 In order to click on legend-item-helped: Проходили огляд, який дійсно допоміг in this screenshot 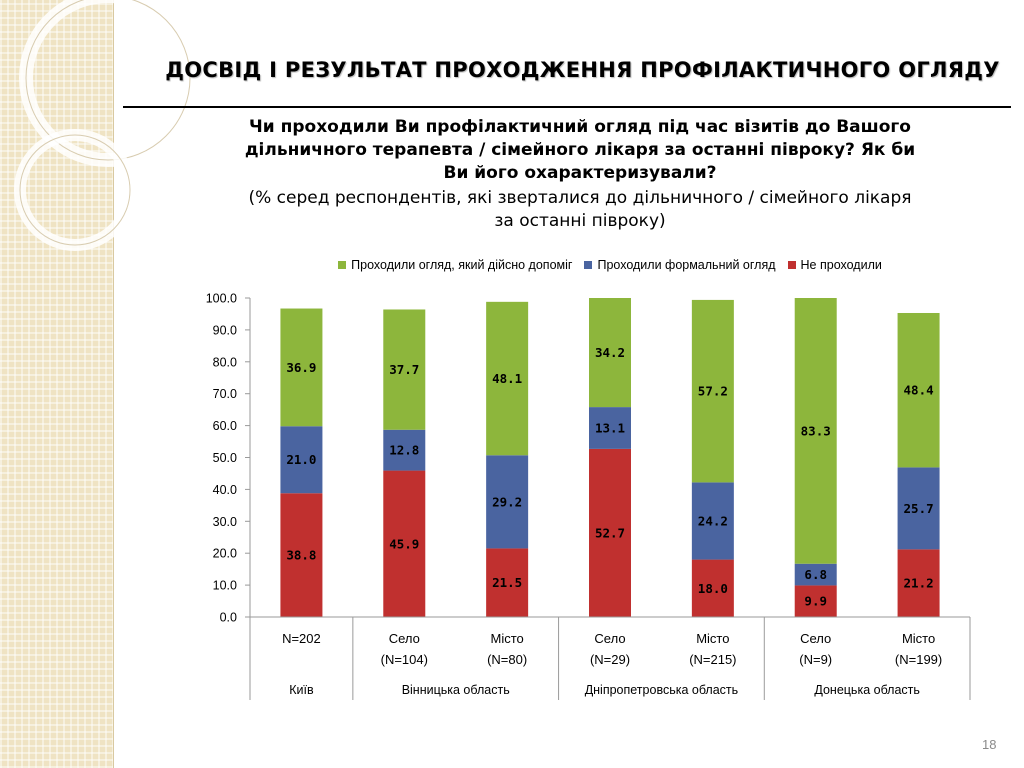, I will do `click(455, 265)`.